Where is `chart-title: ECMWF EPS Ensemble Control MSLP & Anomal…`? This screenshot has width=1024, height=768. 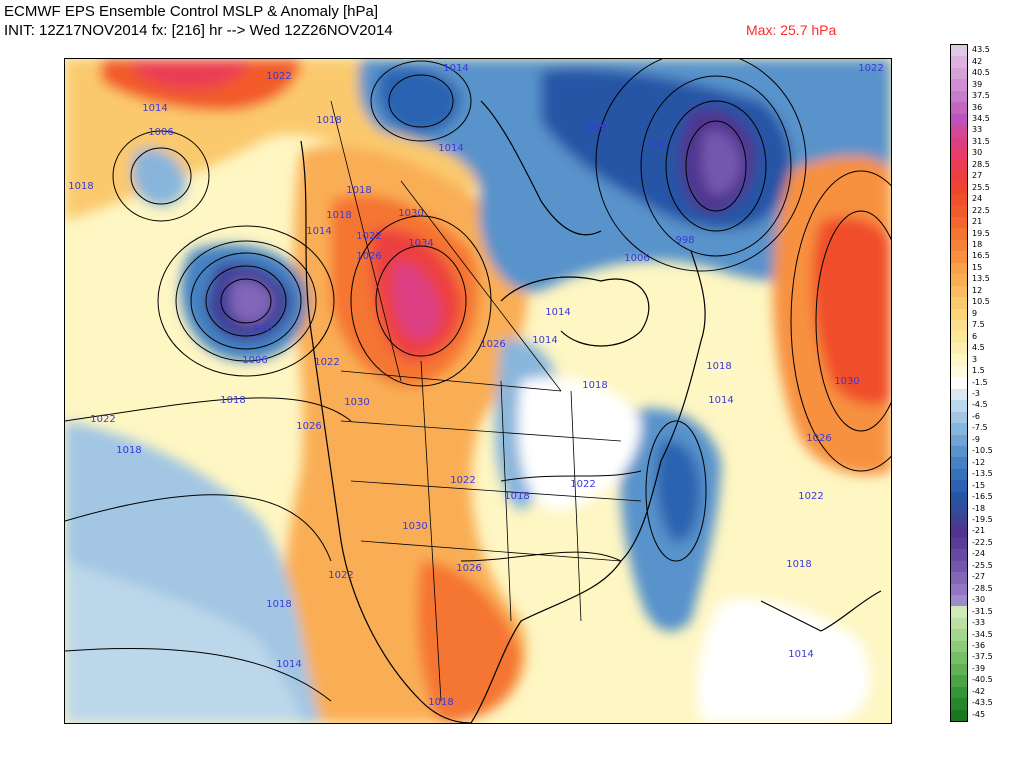 chart-title: ECMWF EPS Ensemble Control MSLP & Anomal… is located at coordinates (198, 21).